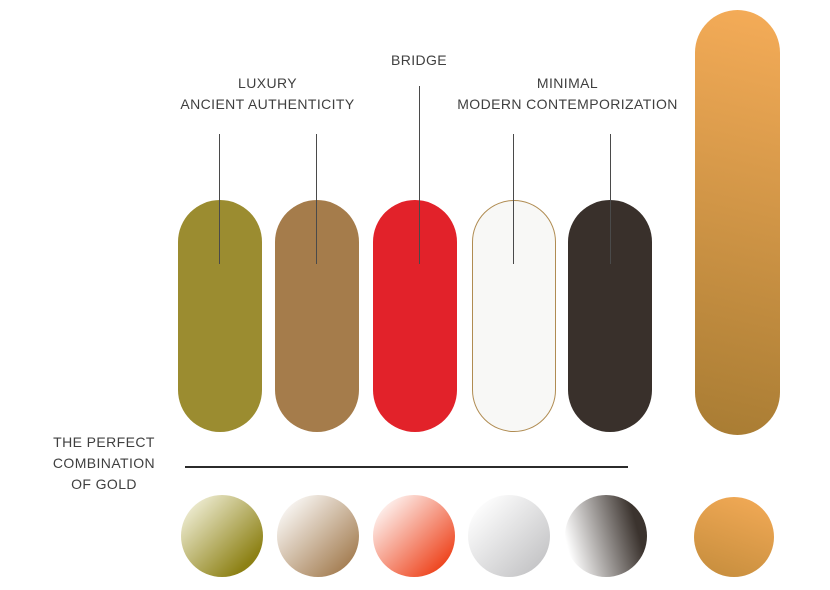  What do you see at coordinates (267, 104) in the screenshot?
I see `luxury-label-line2: ANCIENT AUTHENTICITY` at bounding box center [267, 104].